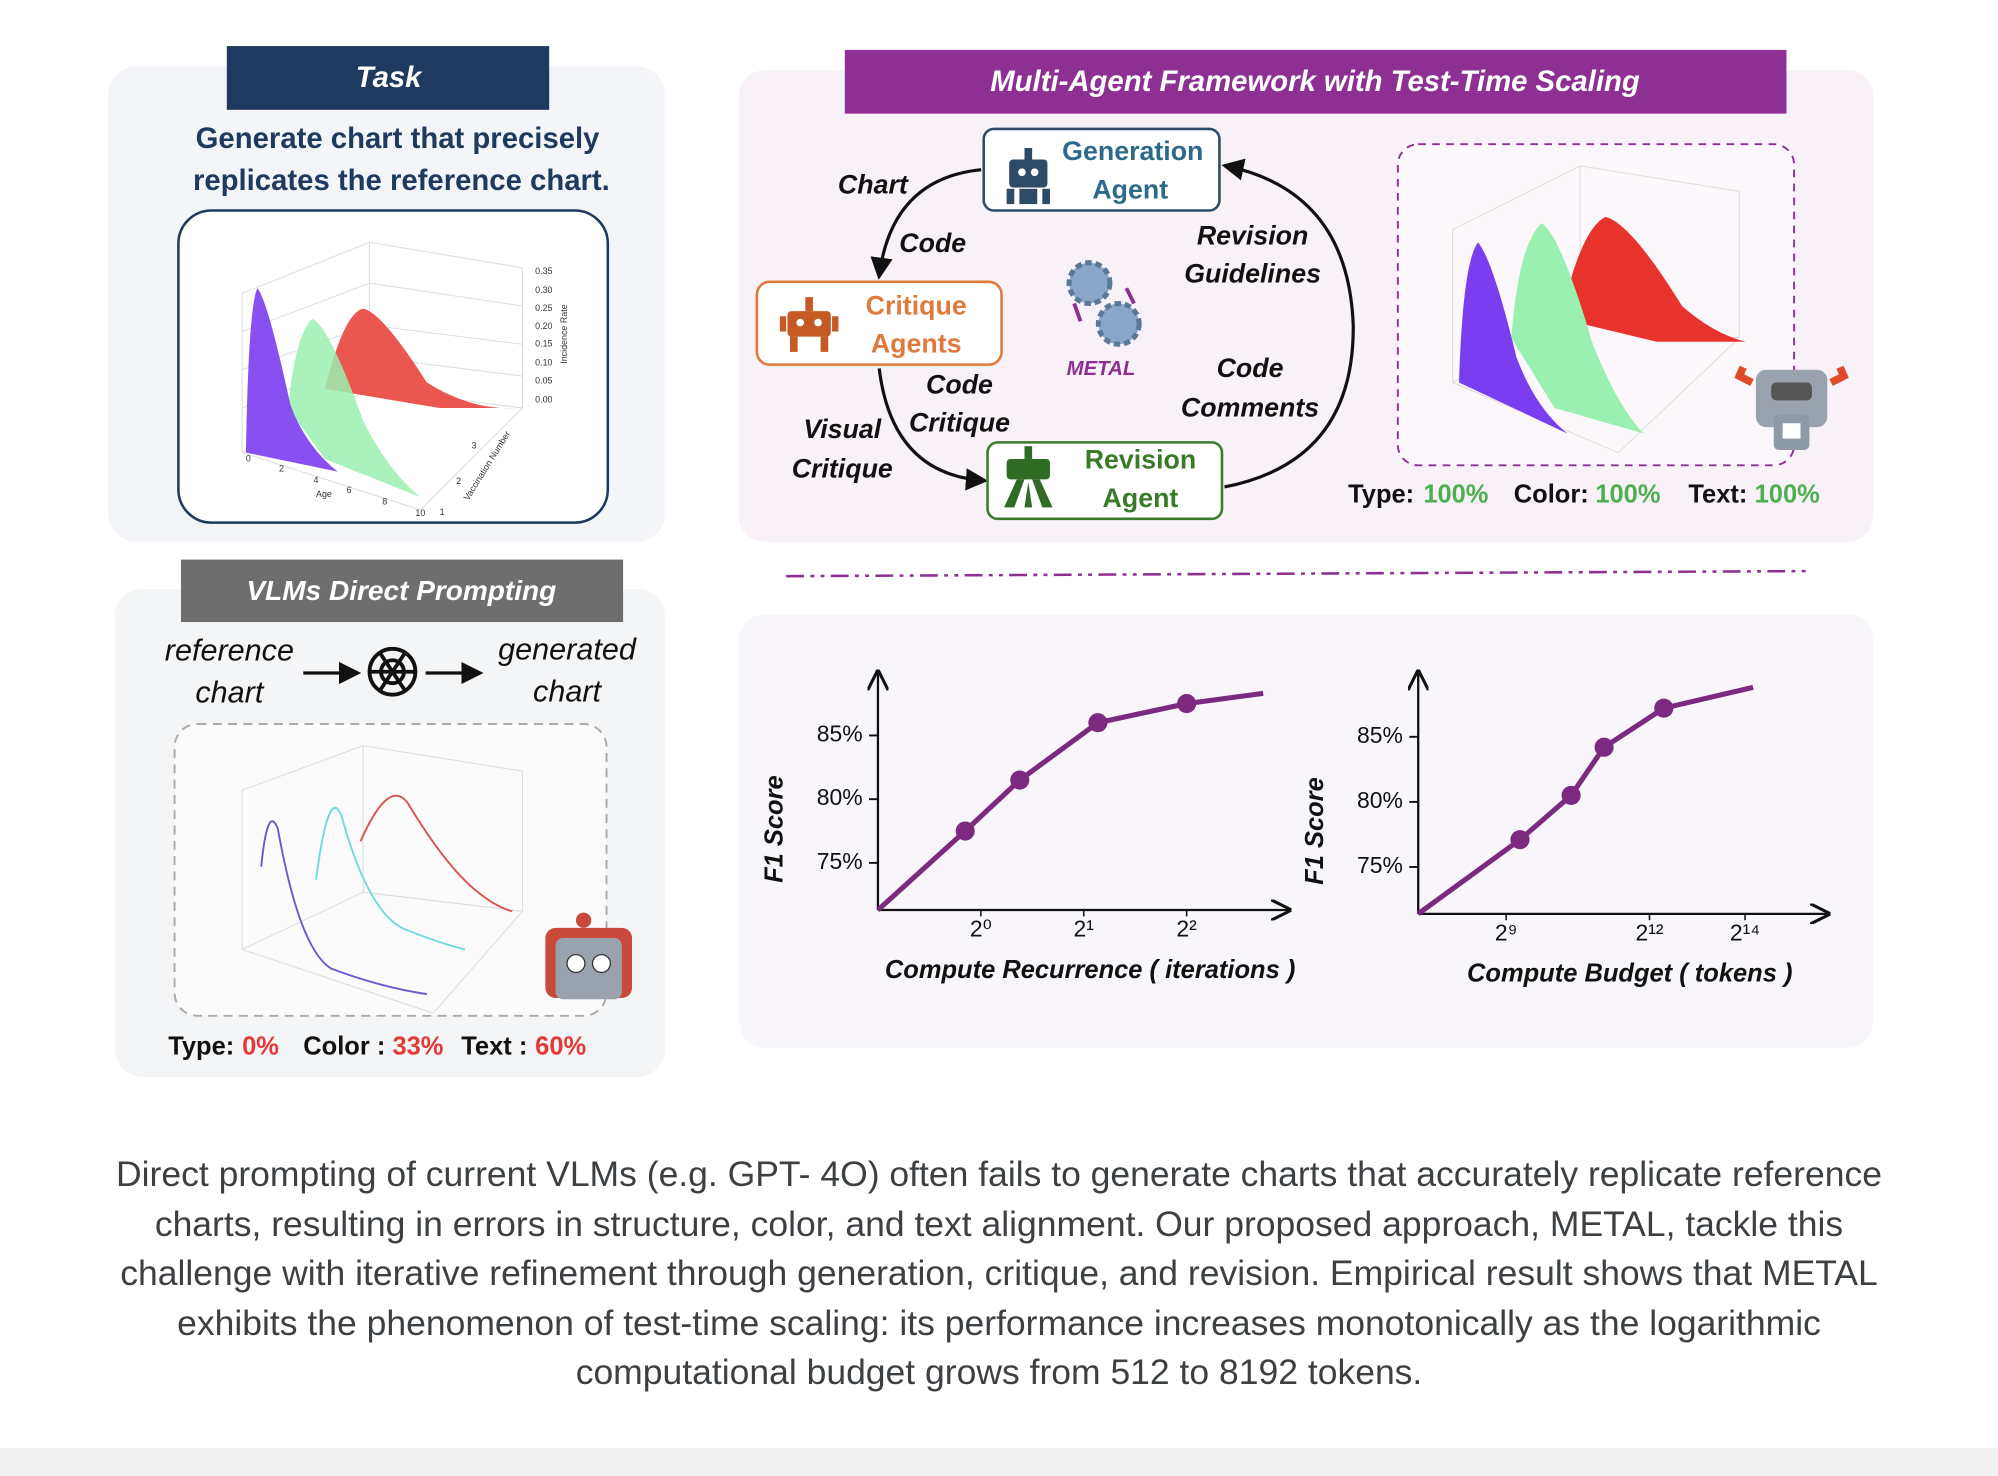 The width and height of the screenshot is (1998, 1476). I want to click on flow-label: Visual, so click(842, 429).